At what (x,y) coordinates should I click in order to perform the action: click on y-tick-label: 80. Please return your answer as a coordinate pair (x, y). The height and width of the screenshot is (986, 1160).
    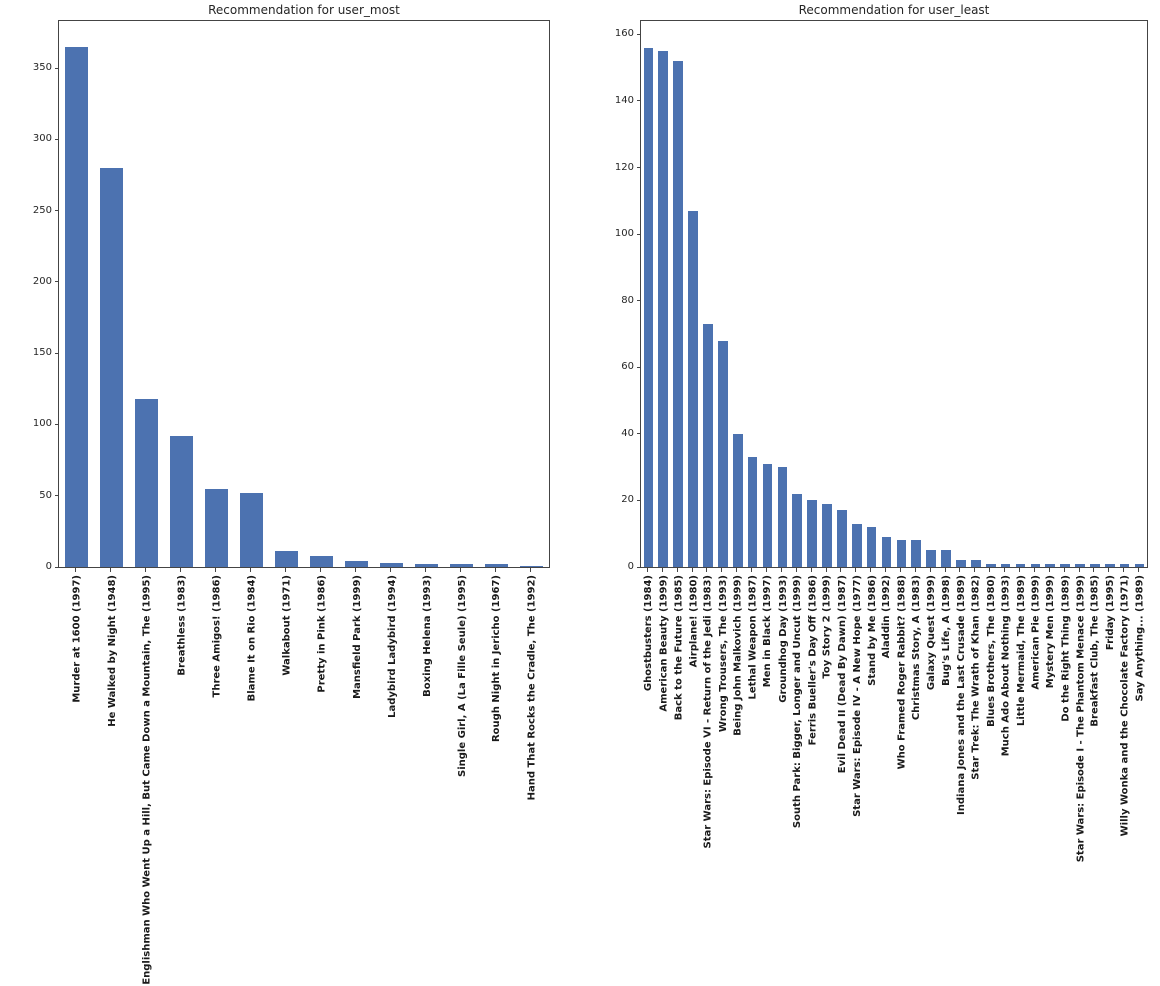
    Looking at the image, I should click on (627, 300).